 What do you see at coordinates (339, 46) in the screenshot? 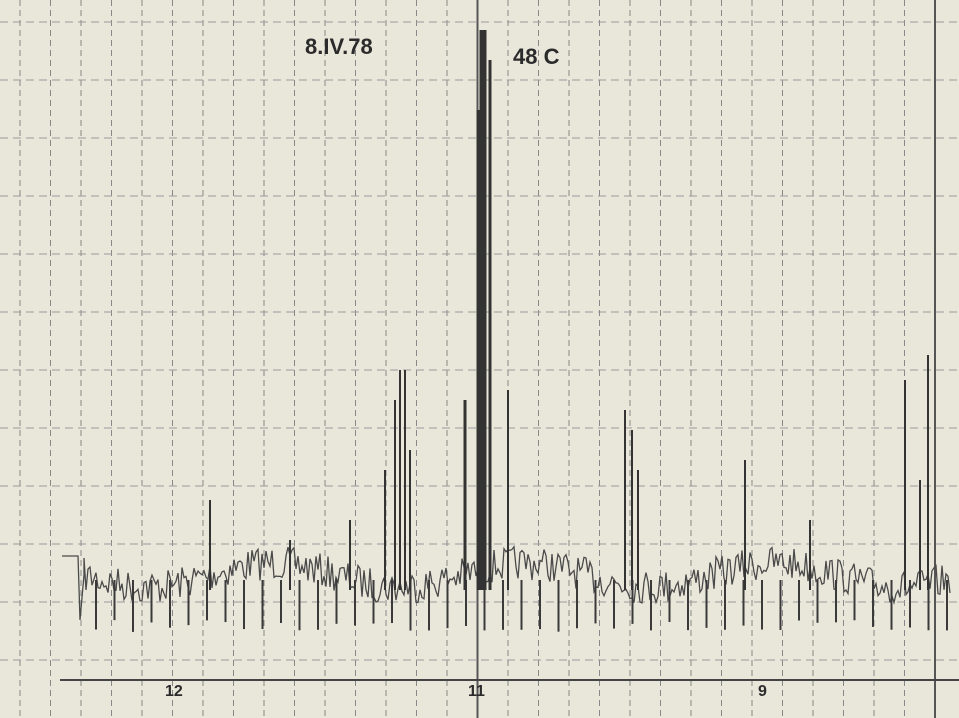
I see `date-label: 8.IV.78` at bounding box center [339, 46].